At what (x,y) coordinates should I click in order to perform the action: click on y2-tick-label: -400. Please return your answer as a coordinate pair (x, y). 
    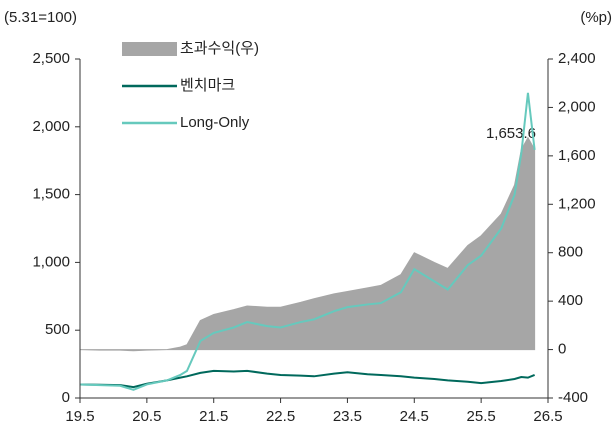
    Looking at the image, I should click on (573, 397).